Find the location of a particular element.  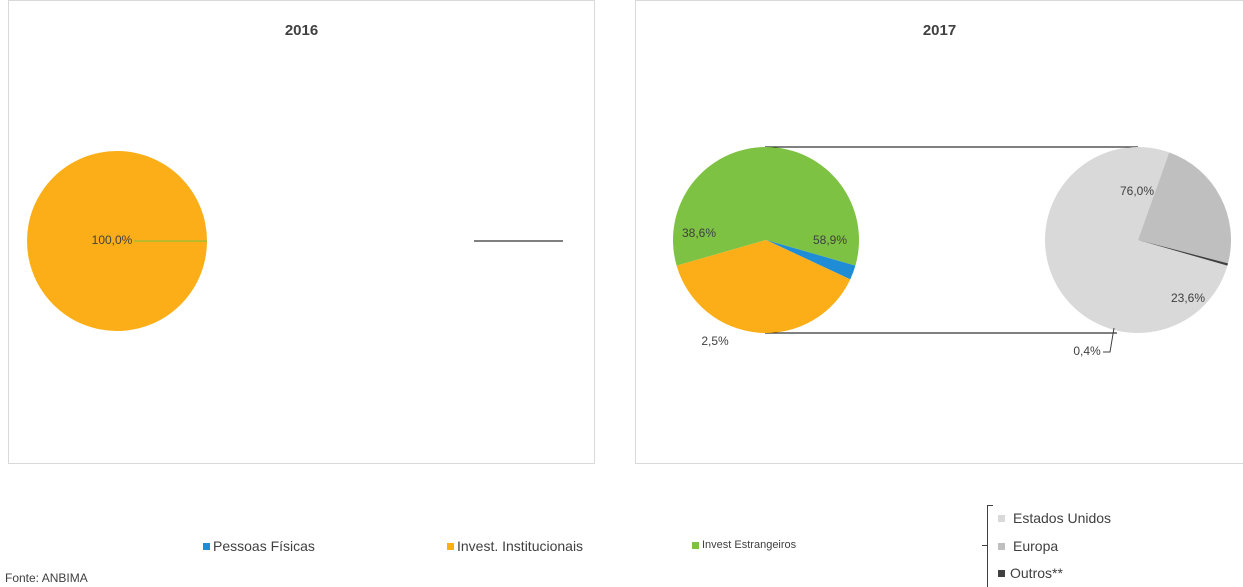

breakdown-legend-bracket-tick is located at coordinates (985, 545).